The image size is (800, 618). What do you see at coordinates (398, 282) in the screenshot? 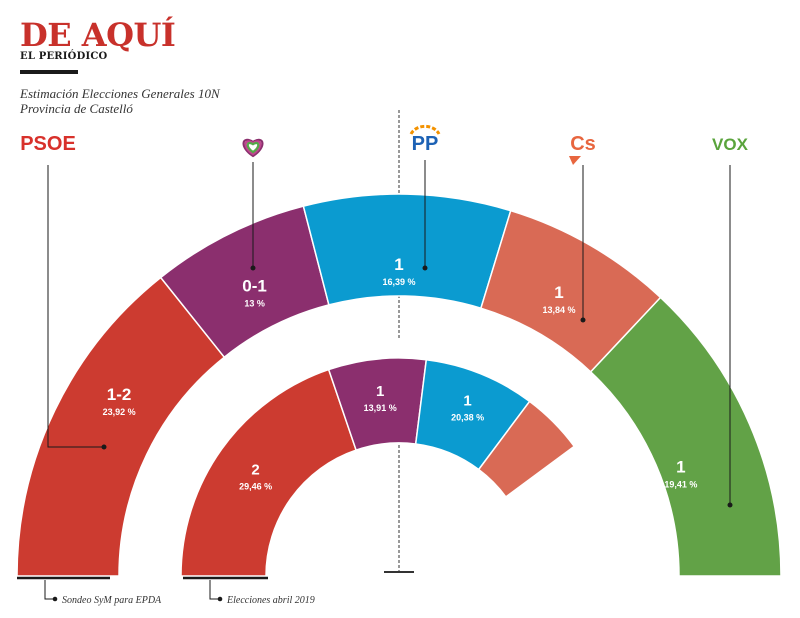
I see `outer-percent-label-pp: 16,39 %` at bounding box center [398, 282].